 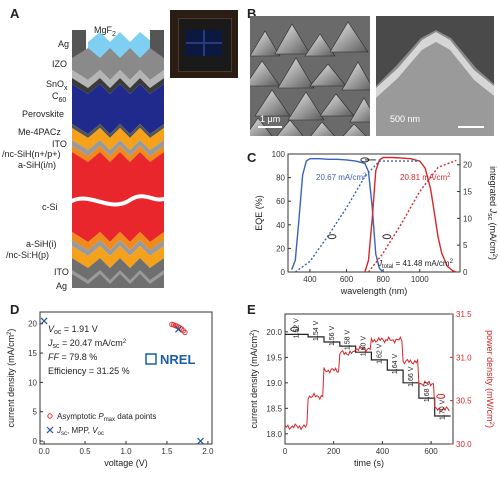 What do you see at coordinates (464, 444) in the screenshot?
I see `mpp-y2tick-label: 30.0` at bounding box center [464, 444].